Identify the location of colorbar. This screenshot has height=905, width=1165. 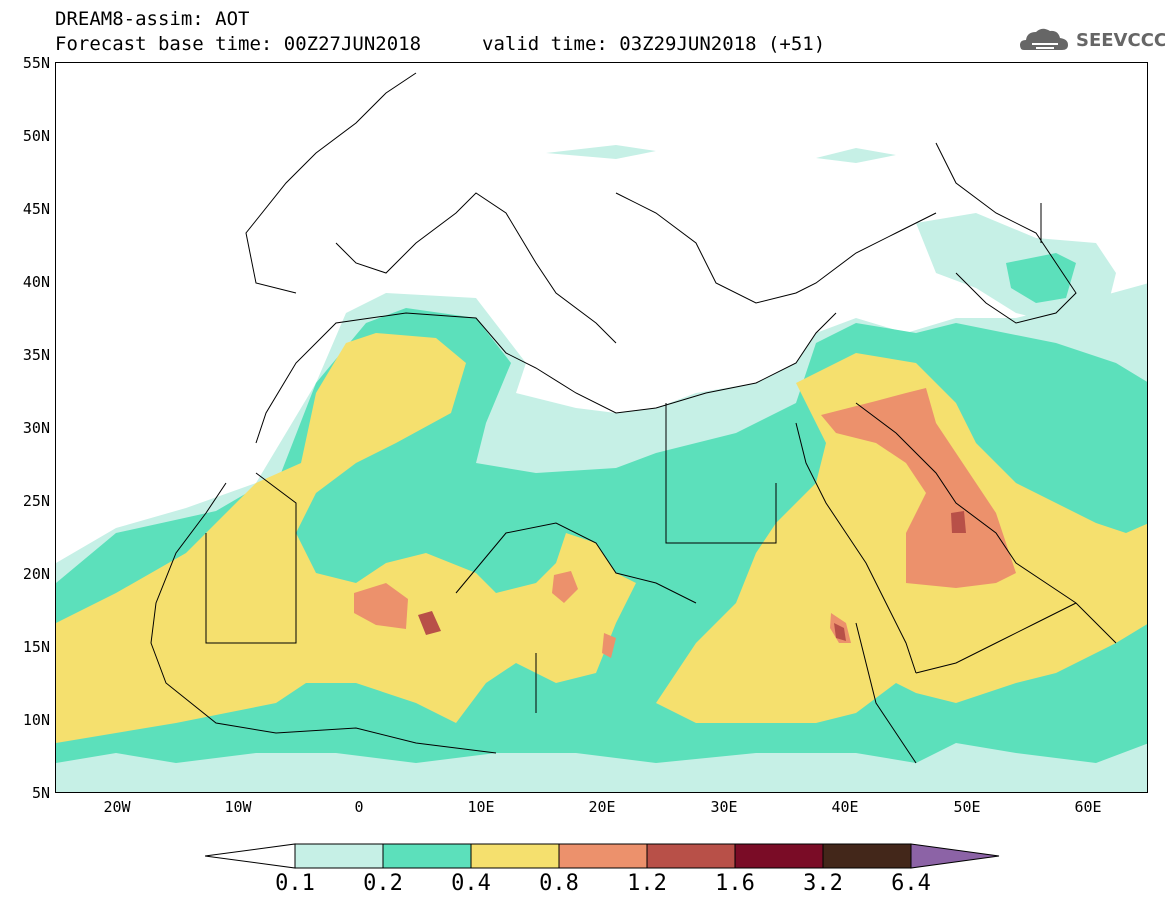
(602, 856).